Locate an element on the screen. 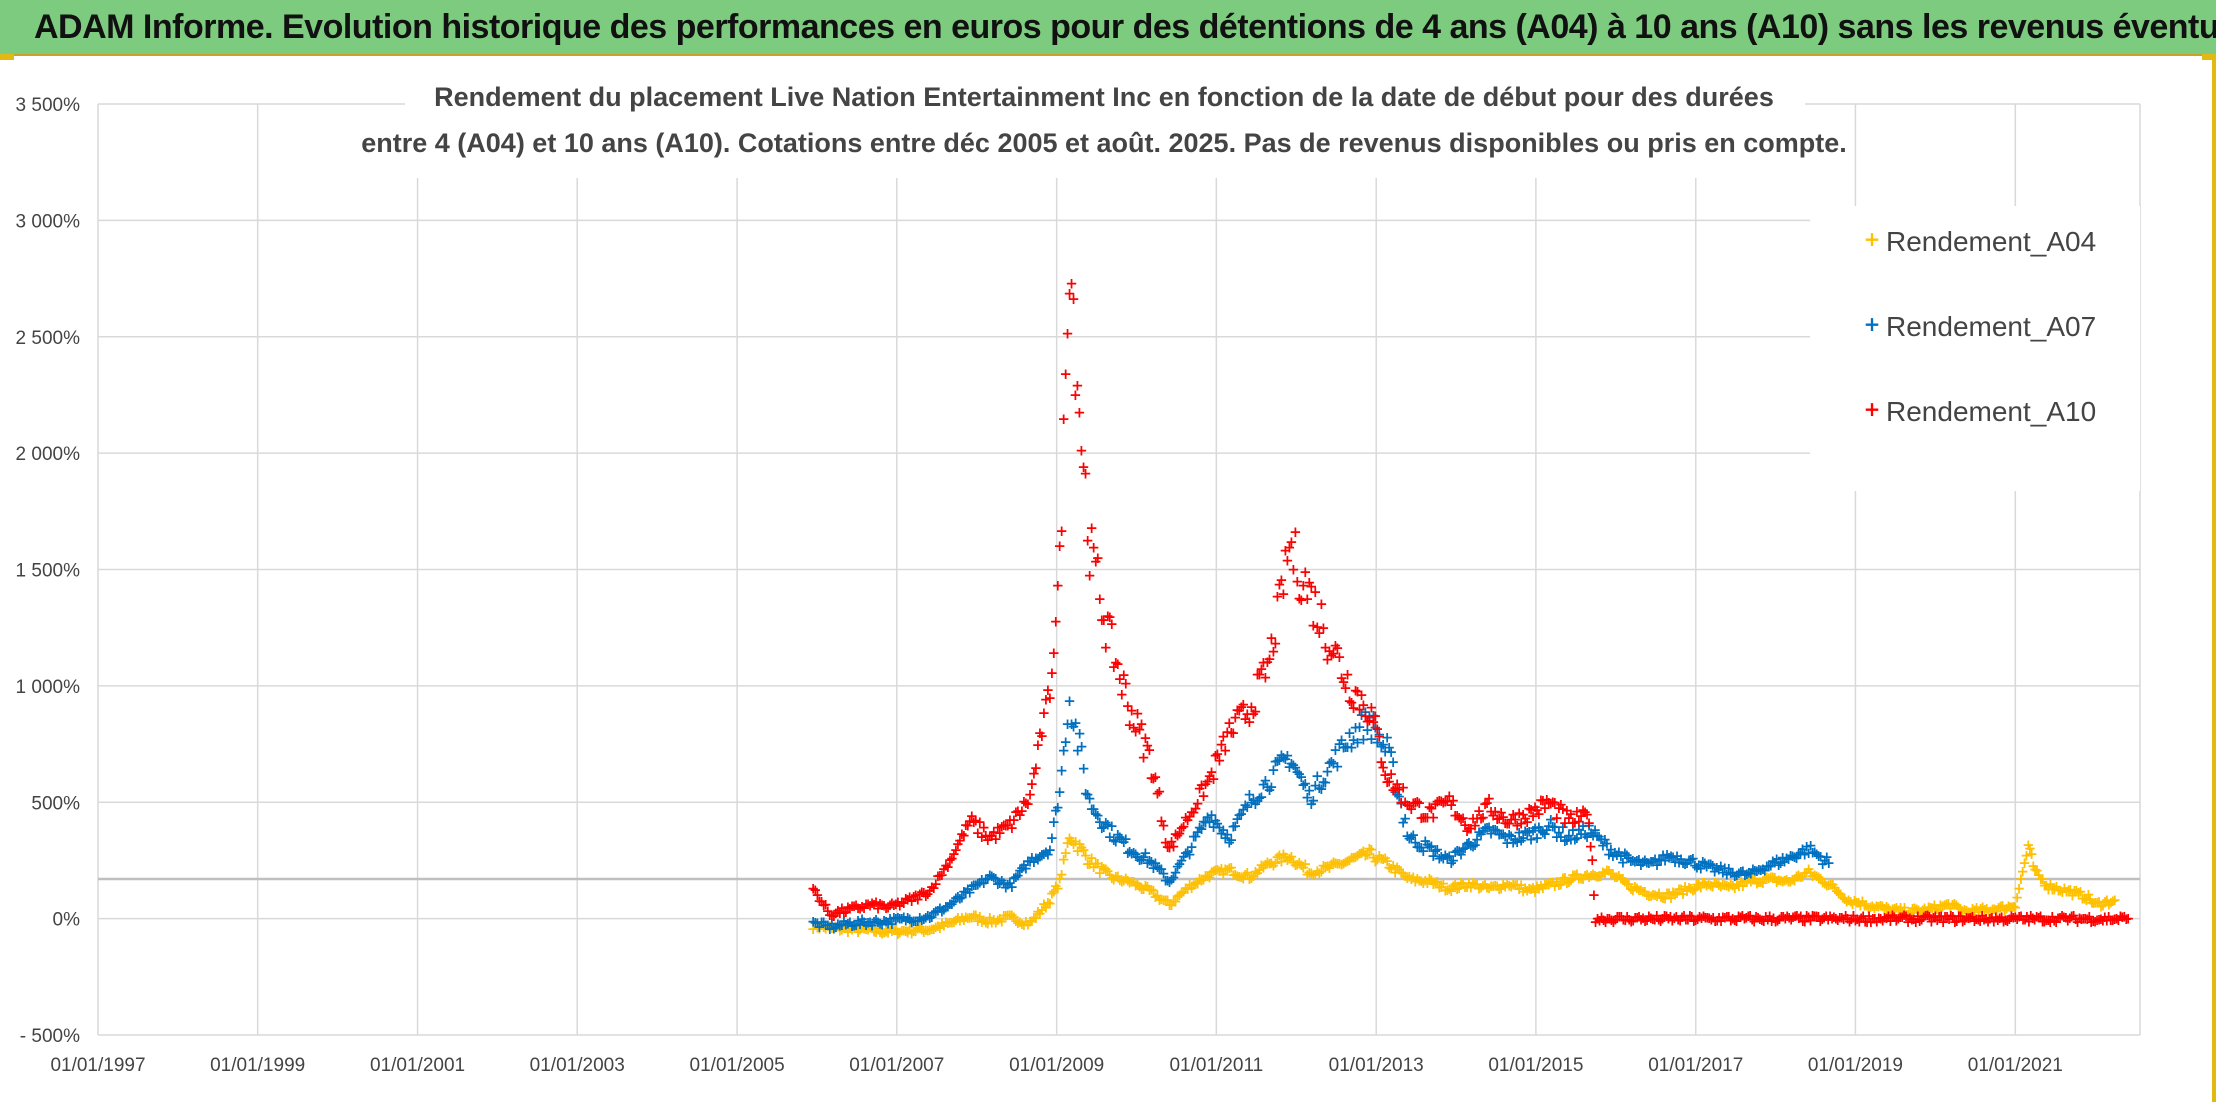 Image resolution: width=2216 pixels, height=1102 pixels. legend-marker: + is located at coordinates (1872, 409).